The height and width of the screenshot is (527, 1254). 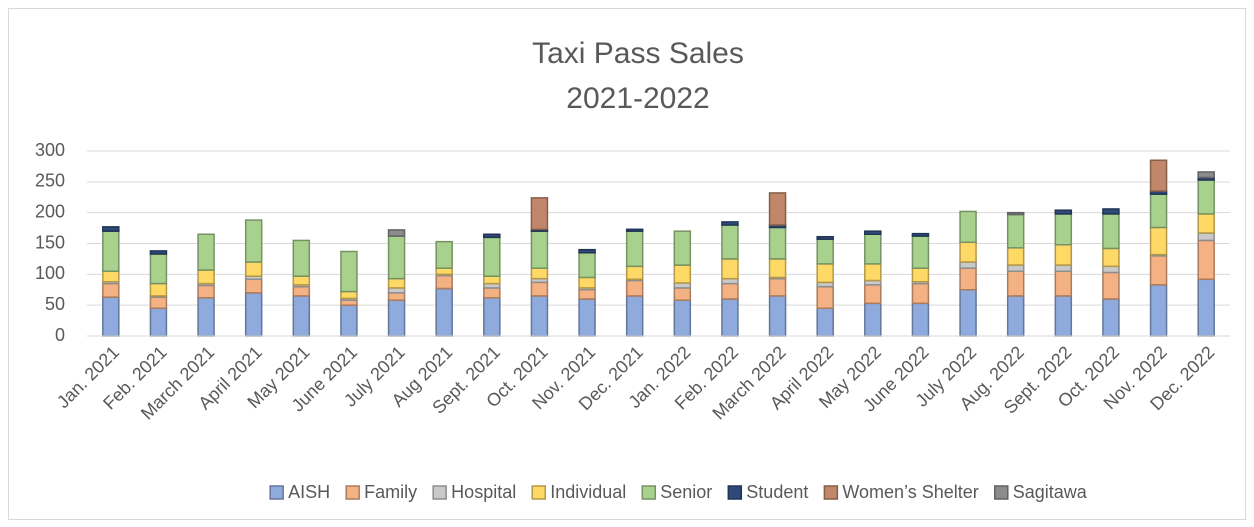 I want to click on legend-label: Family, so click(x=390, y=492).